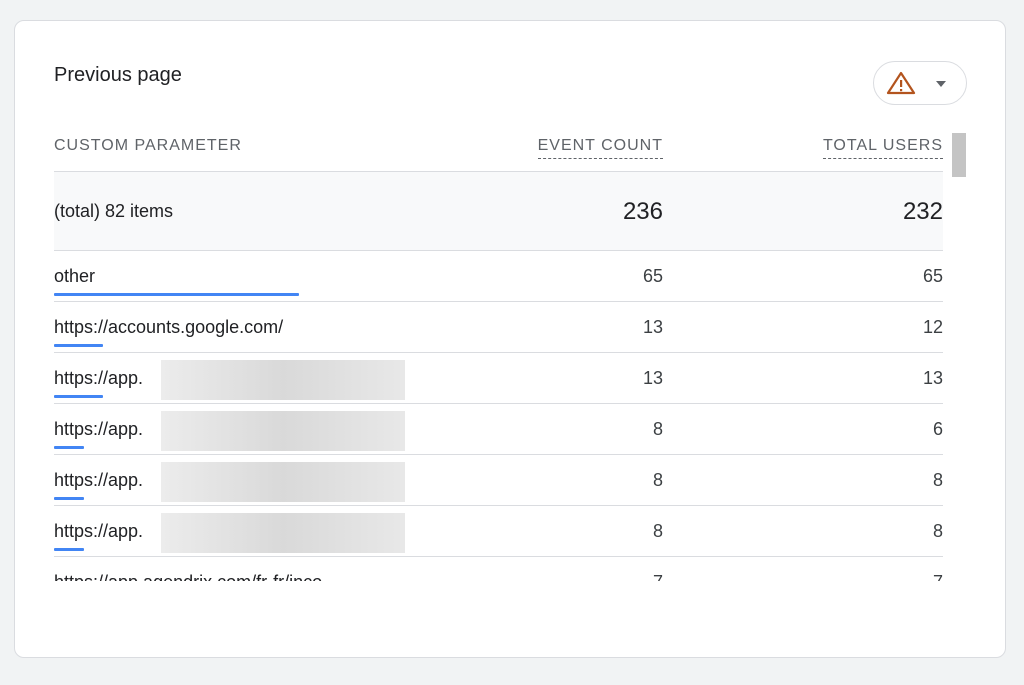  Describe the element at coordinates (938, 576) in the screenshot. I see `total-users: 7` at that location.